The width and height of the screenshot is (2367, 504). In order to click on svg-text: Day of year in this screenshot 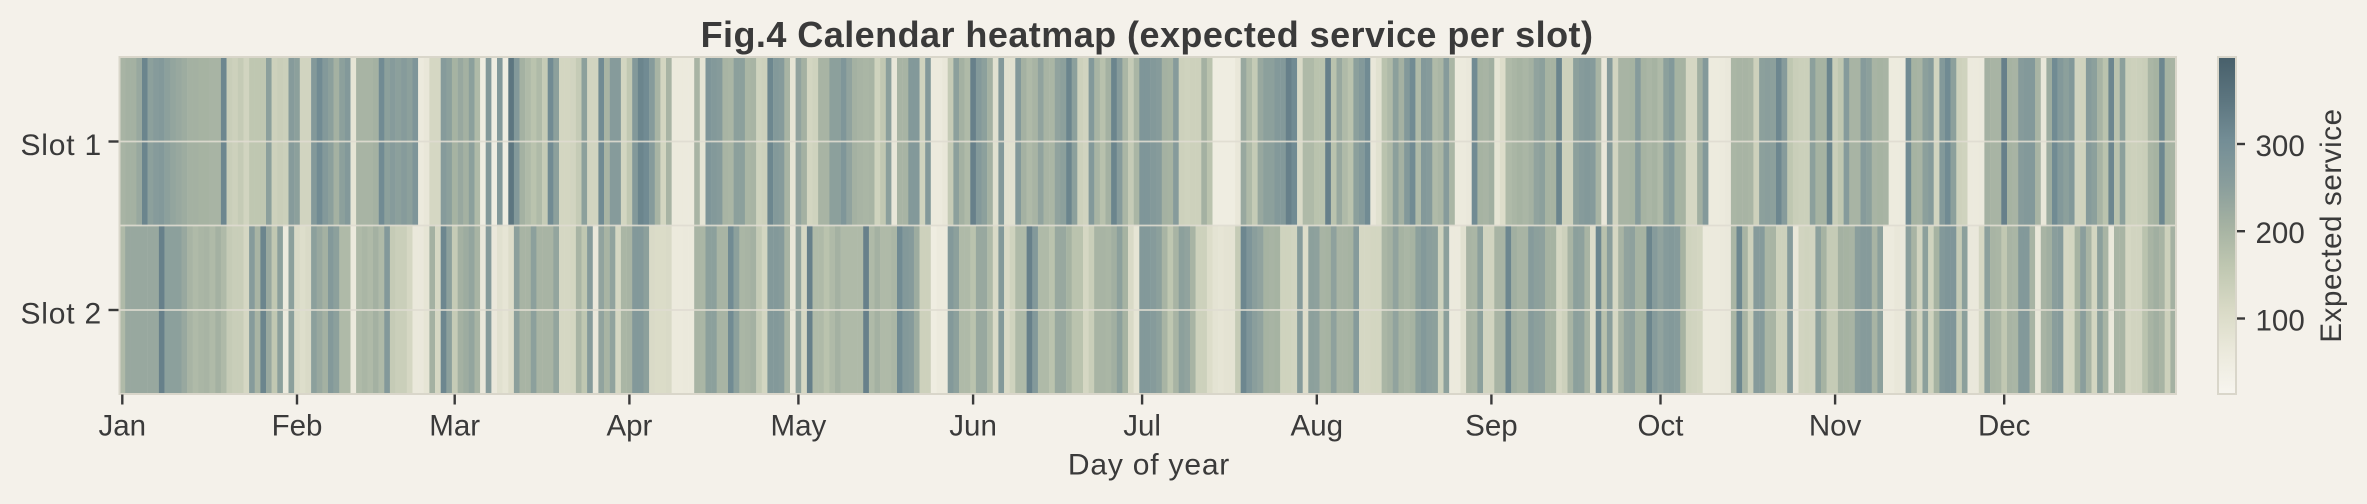, I will do `click(1149, 465)`.